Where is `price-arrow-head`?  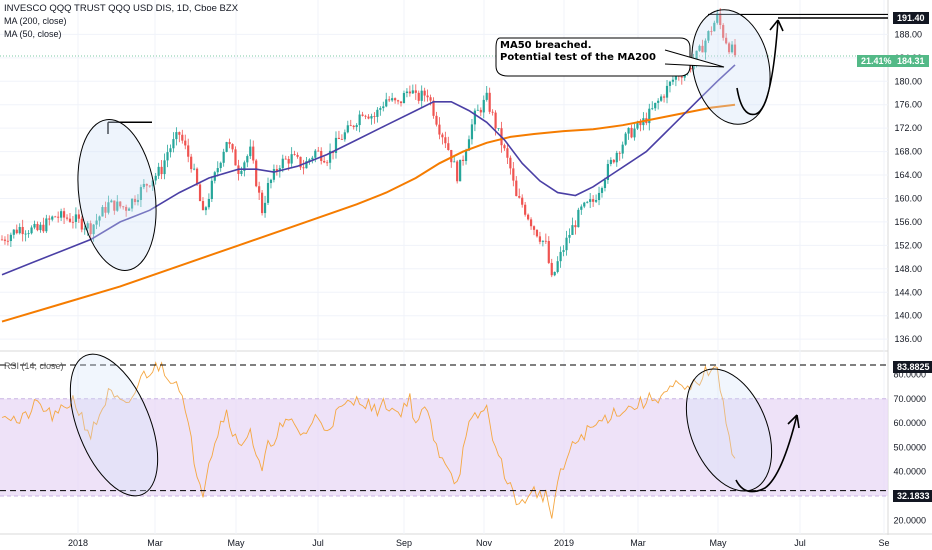 price-arrow-head is located at coordinates (776, 25).